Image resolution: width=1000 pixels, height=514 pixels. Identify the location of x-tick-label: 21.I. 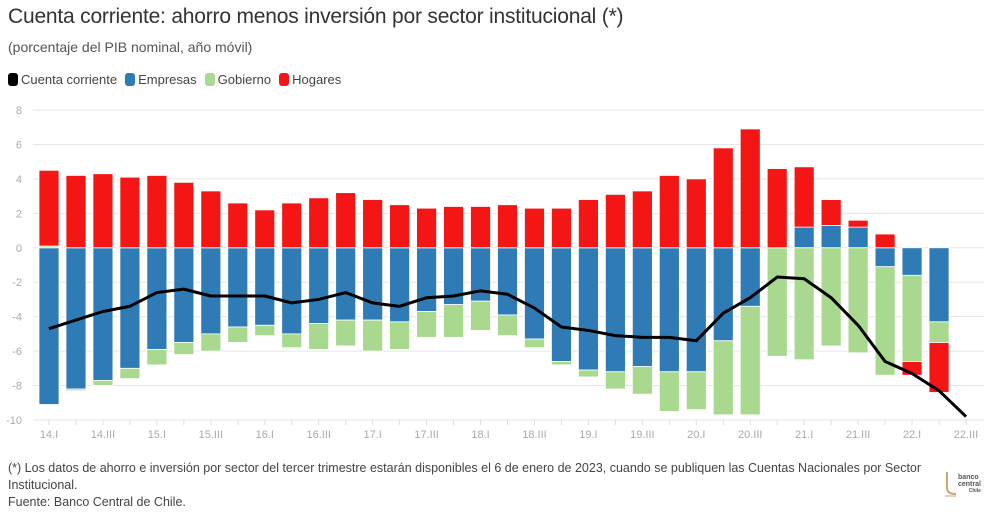
(804, 435).